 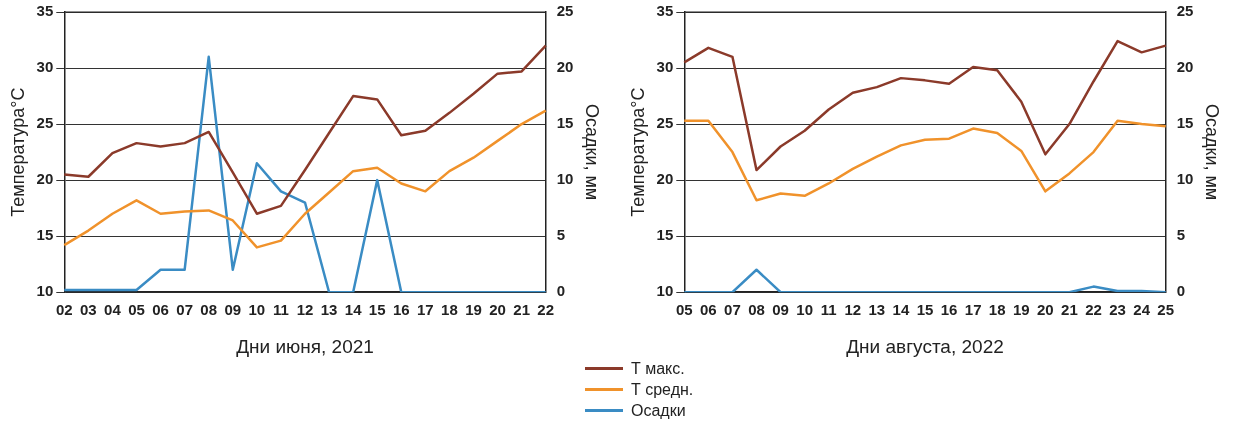 I want to click on legend-label: Т средн., so click(x=662, y=389).